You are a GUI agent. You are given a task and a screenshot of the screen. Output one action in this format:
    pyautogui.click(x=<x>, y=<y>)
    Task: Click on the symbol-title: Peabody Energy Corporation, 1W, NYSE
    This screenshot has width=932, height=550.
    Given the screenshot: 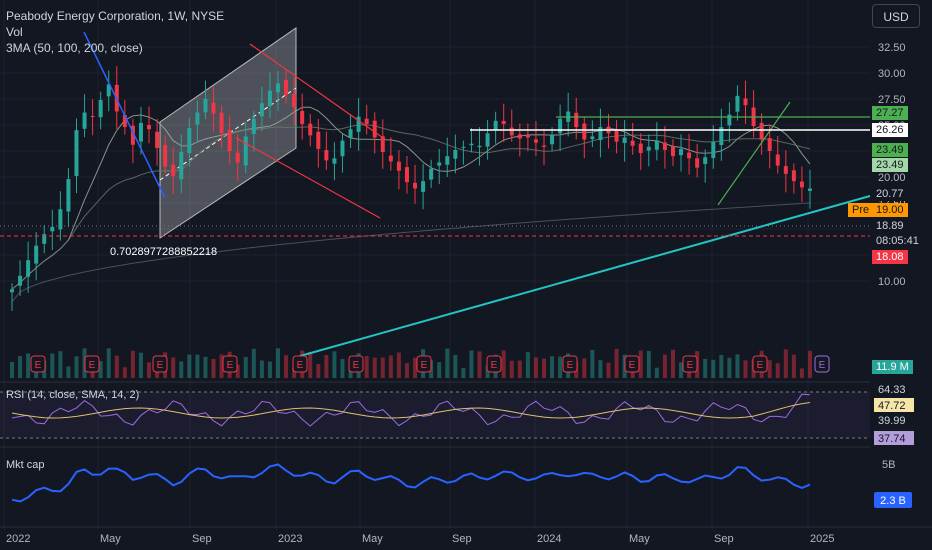 What is the action you would take?
    pyautogui.click(x=115, y=16)
    